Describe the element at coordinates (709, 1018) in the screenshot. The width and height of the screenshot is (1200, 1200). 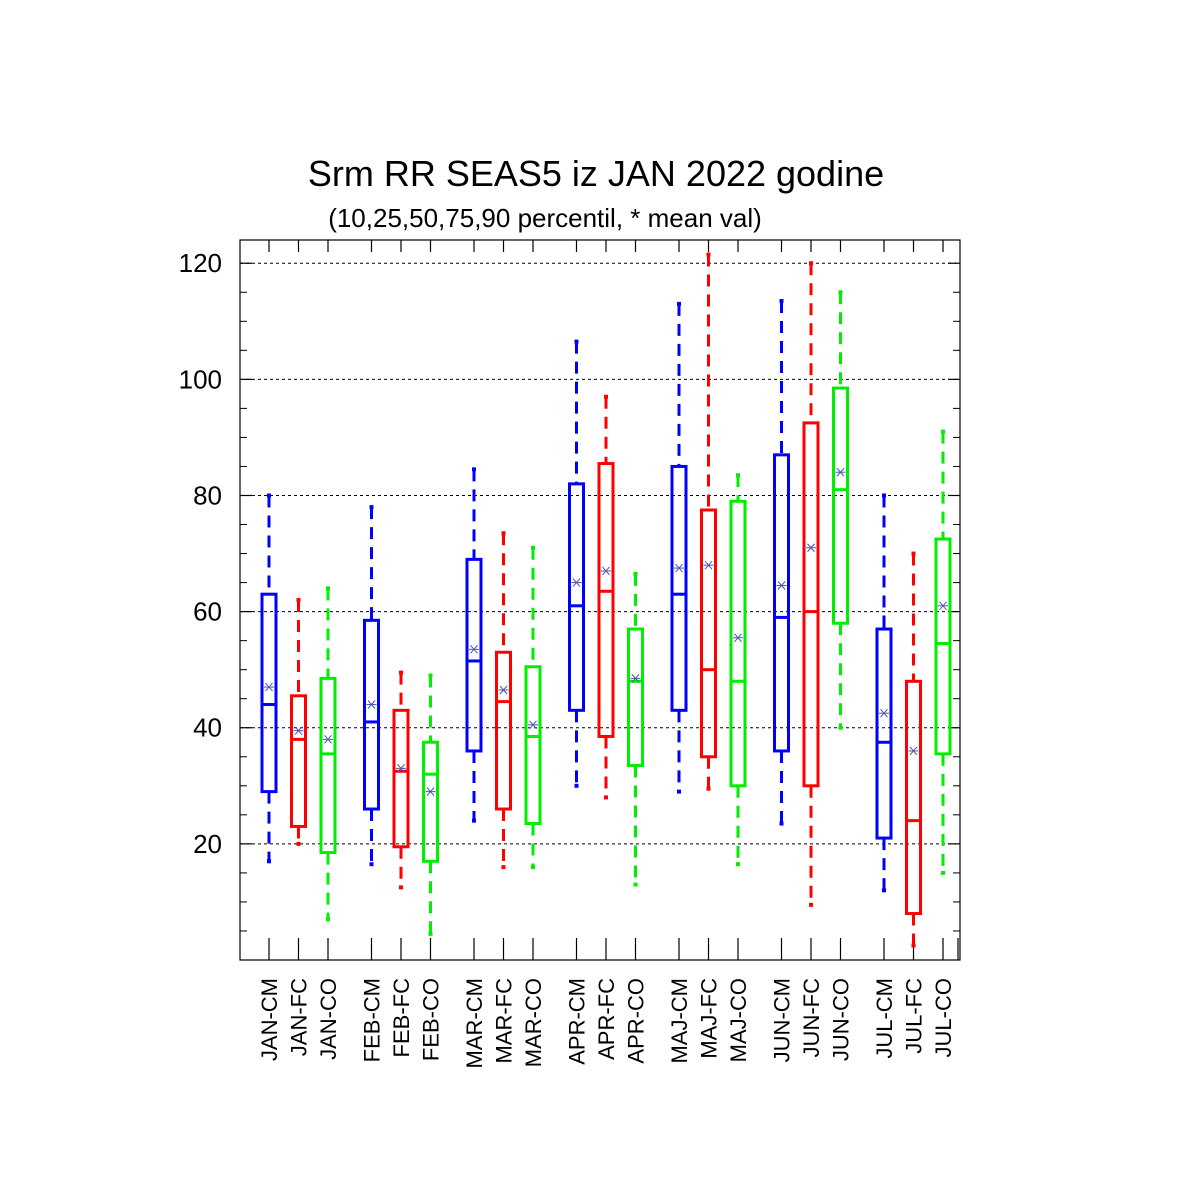
I see `x-category-label: MAJ-FC` at that location.